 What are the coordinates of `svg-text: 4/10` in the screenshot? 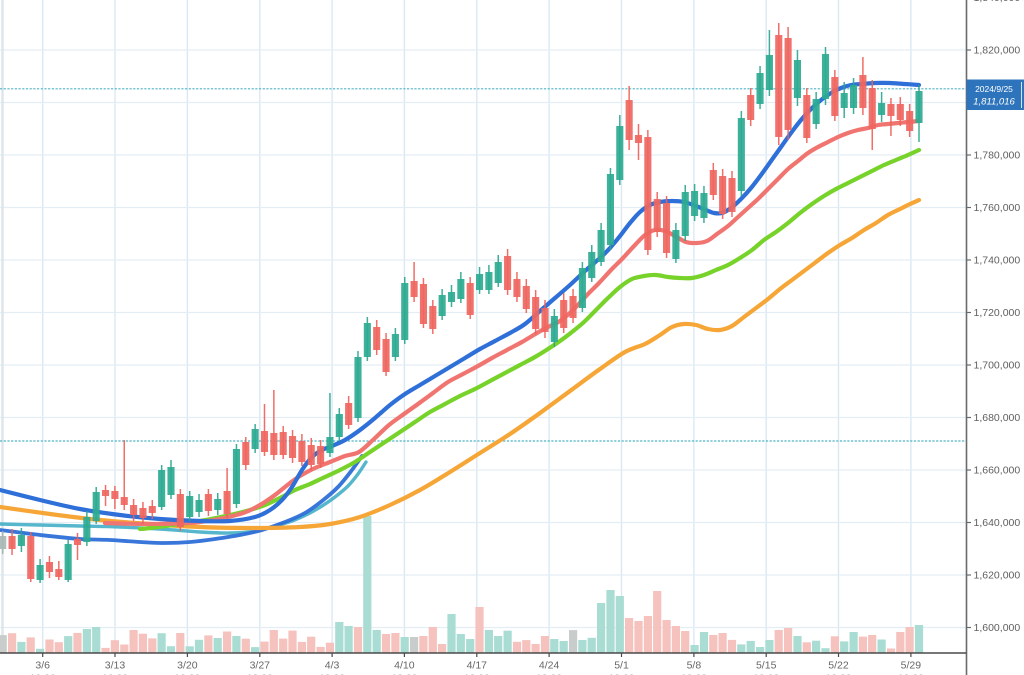 It's located at (404, 666).